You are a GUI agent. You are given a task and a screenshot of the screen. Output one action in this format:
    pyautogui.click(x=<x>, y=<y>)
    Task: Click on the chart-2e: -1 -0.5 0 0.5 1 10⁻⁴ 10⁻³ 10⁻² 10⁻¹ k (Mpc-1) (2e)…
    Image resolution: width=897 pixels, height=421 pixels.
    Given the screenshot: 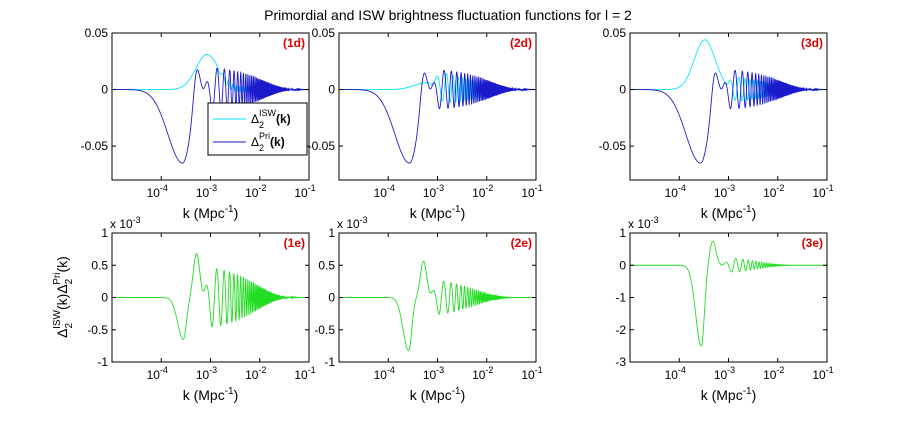 What is the action you would take?
    pyautogui.click(x=428, y=309)
    